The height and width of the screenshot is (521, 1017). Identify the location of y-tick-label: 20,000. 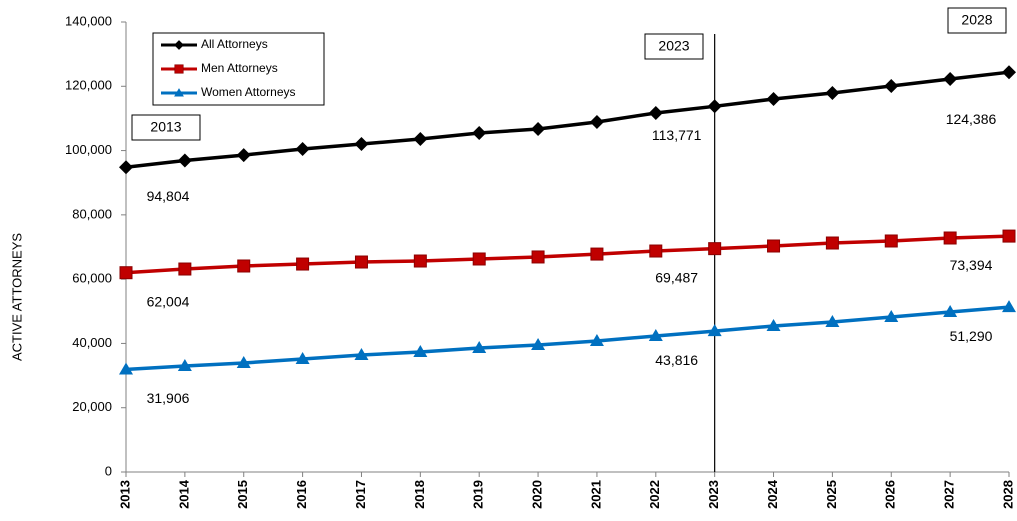
(92, 406).